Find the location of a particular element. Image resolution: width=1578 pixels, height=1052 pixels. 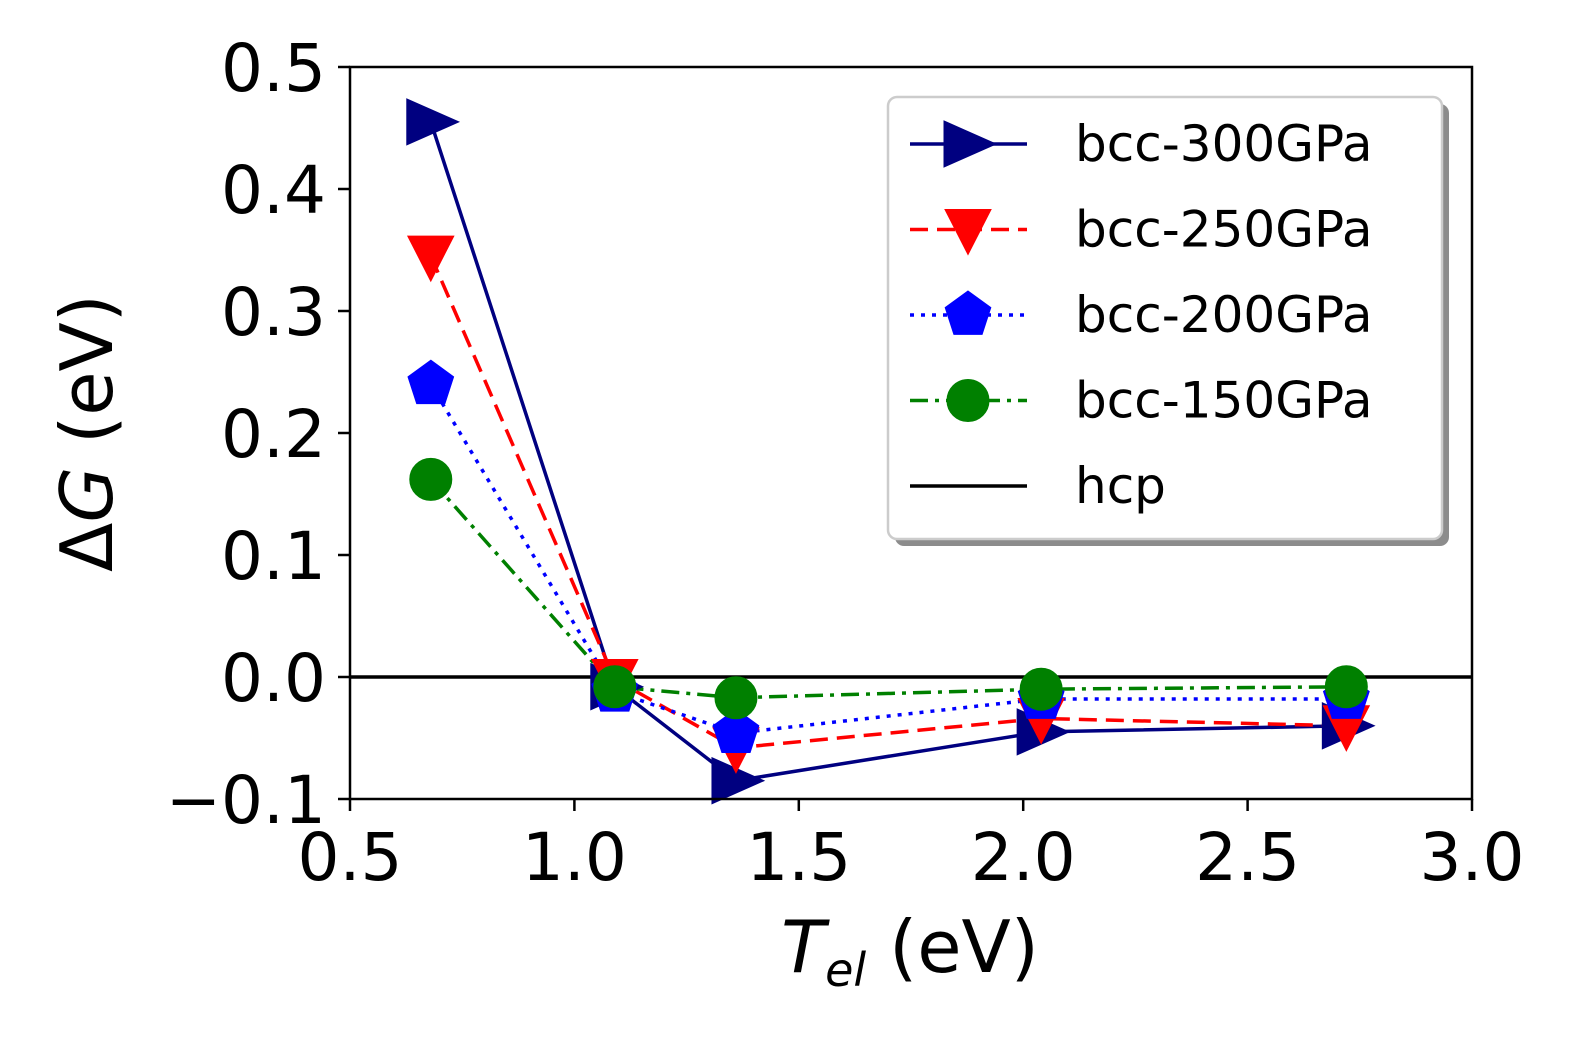

legend-marker-bcc-200GPa is located at coordinates (968, 312).